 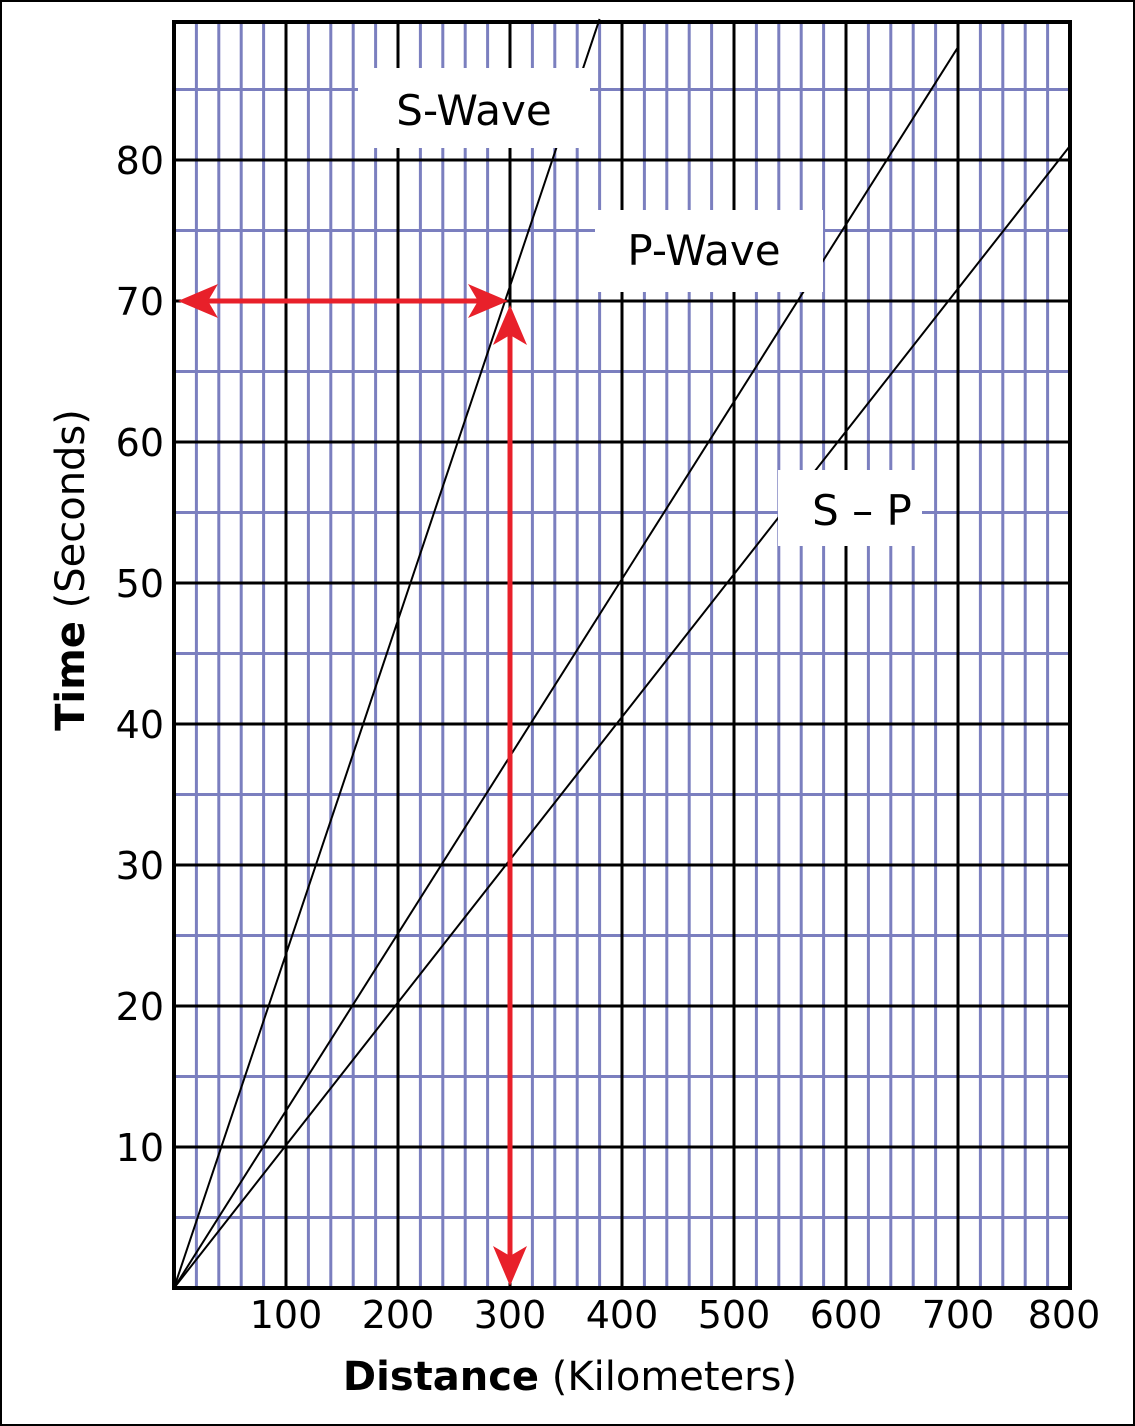 What do you see at coordinates (198, 301) in the screenshot?
I see `horizontal-arrow-head-left` at bounding box center [198, 301].